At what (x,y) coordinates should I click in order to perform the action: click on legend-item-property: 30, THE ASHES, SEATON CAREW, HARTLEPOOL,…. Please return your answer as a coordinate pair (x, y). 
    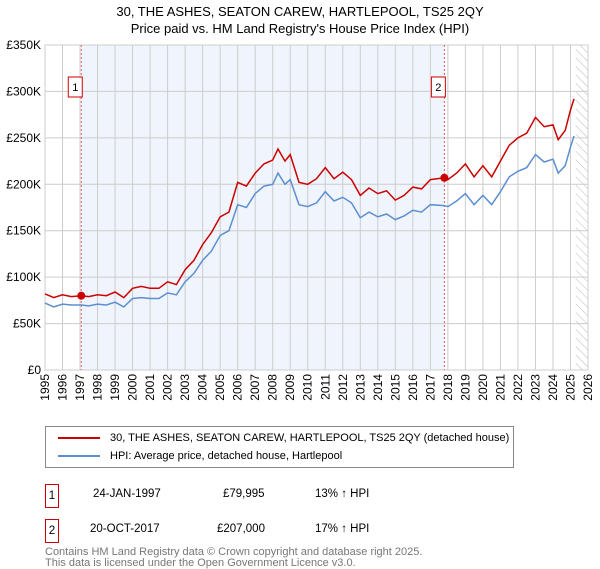
    Looking at the image, I should click on (283, 438).